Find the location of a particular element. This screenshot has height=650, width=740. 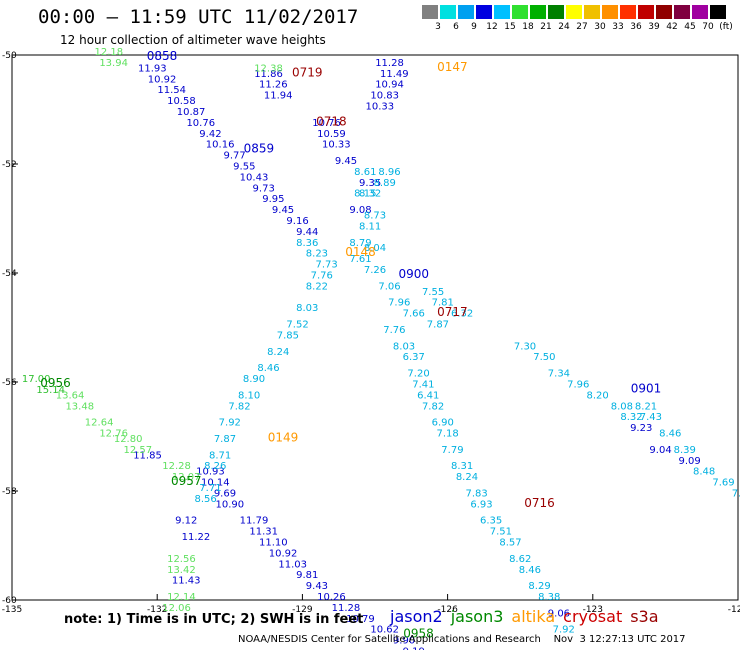

pass-time-label: 0956 is located at coordinates (55, 383).